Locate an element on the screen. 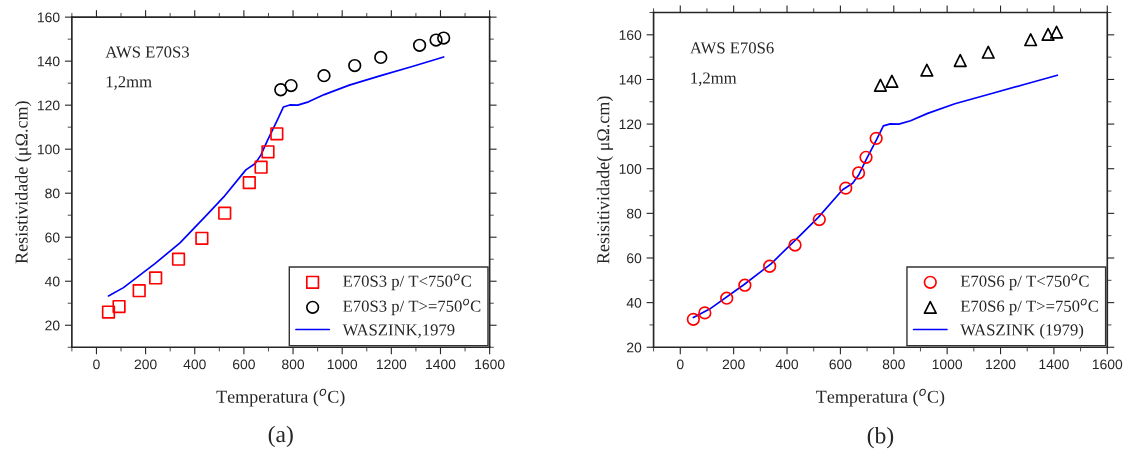 Image resolution: width=1123 pixels, height=463 pixels. annotation: AWS E70S3 is located at coordinates (147, 52).